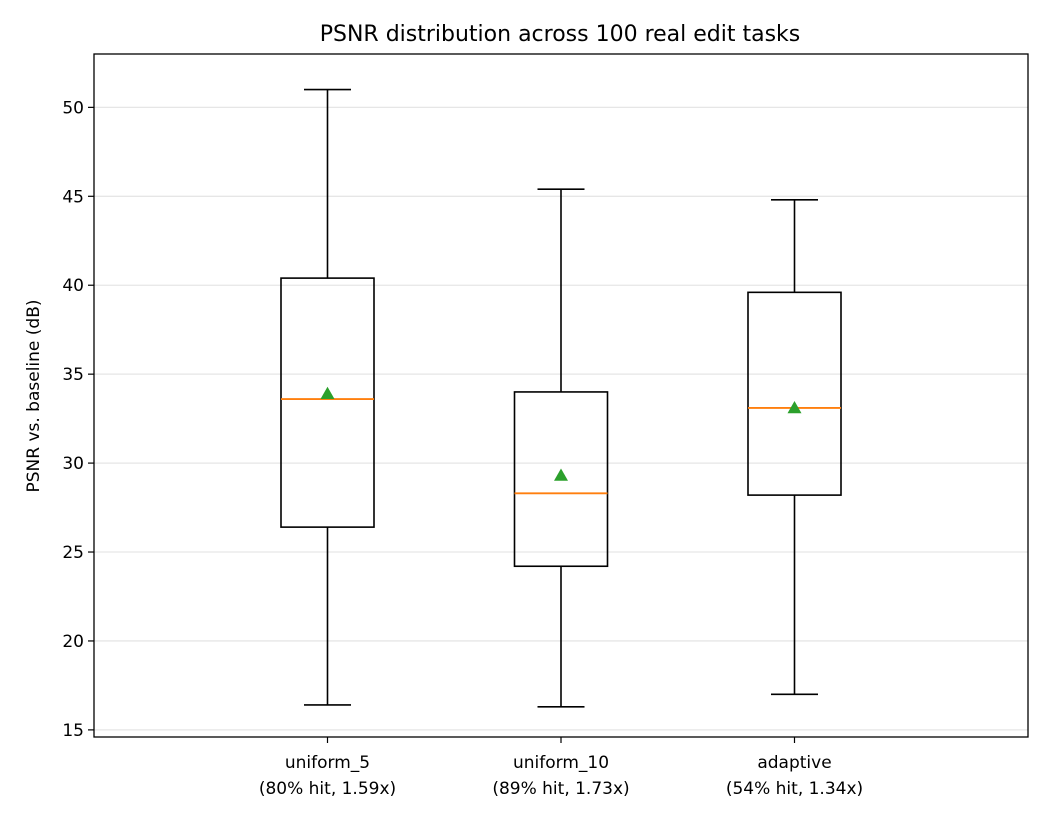 The width and height of the screenshot is (1050, 825). What do you see at coordinates (34, 395) in the screenshot?
I see `y-axis-label: PSNR vs. baseline (dB)` at bounding box center [34, 395].